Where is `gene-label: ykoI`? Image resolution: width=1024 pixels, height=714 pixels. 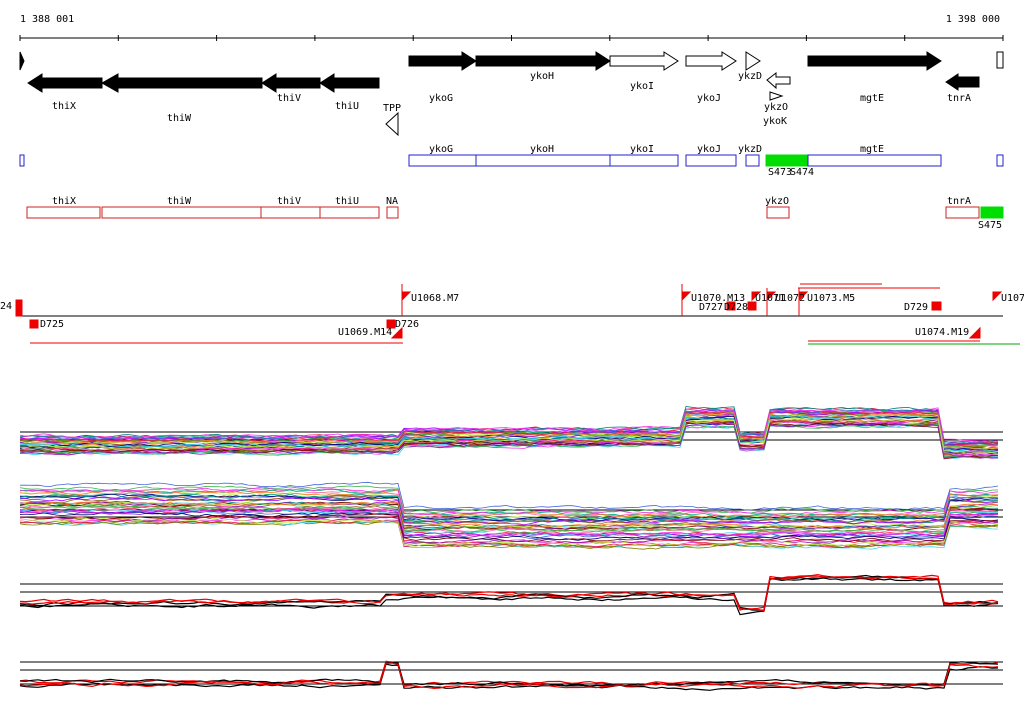 gene-label: ykoI is located at coordinates (642, 86).